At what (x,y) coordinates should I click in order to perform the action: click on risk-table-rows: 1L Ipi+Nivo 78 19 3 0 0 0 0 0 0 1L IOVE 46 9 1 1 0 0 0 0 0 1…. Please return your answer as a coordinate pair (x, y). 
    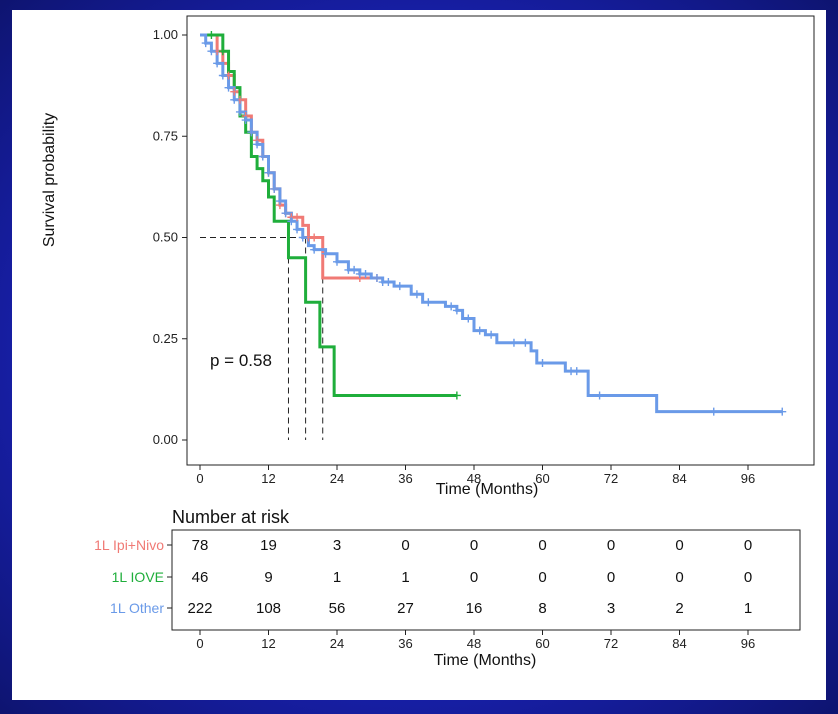
    Looking at the image, I should click on (423, 577).